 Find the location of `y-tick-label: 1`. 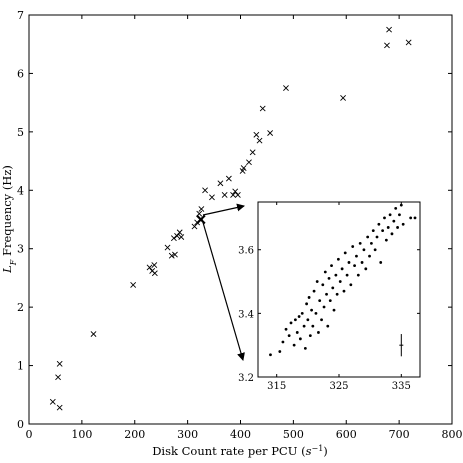

y-tick-label: 1 is located at coordinates (20, 366).